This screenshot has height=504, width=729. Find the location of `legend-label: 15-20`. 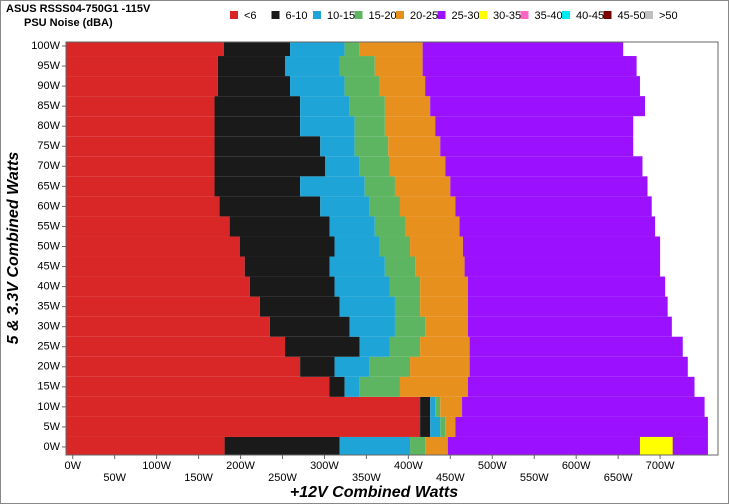

legend-label: 15-20 is located at coordinates (383, 16).